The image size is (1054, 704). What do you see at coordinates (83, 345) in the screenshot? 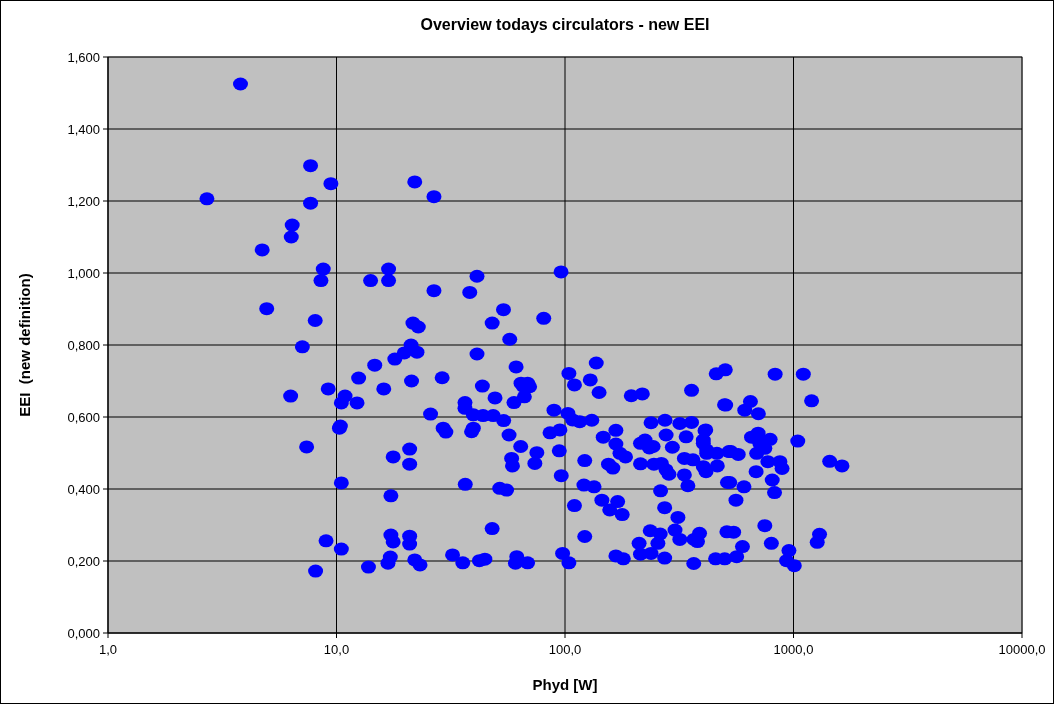
I see `y-tick-label: 0,800` at bounding box center [83, 345].